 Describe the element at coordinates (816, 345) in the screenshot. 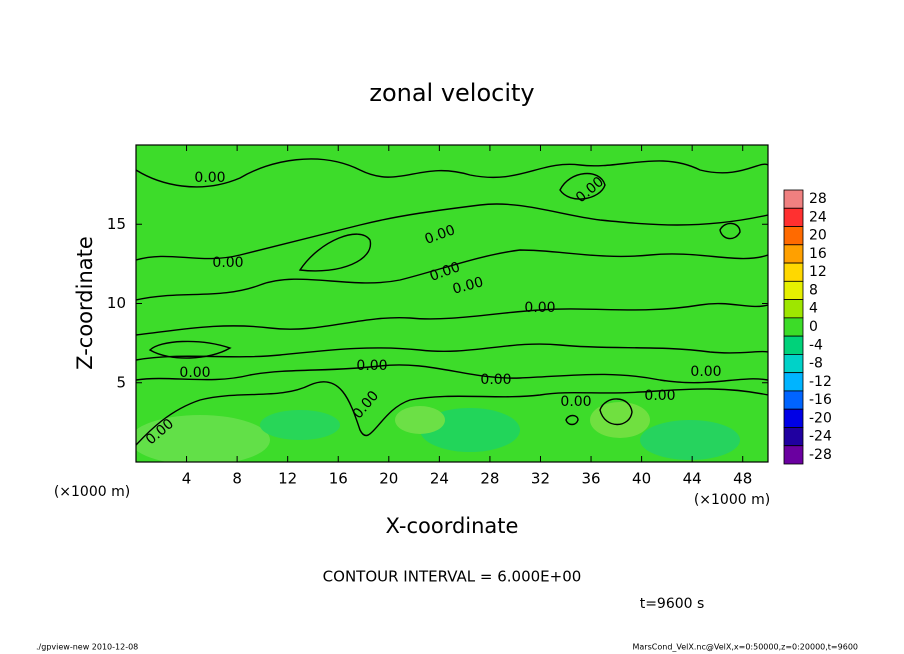

I see `colorbar-label: -4` at that location.